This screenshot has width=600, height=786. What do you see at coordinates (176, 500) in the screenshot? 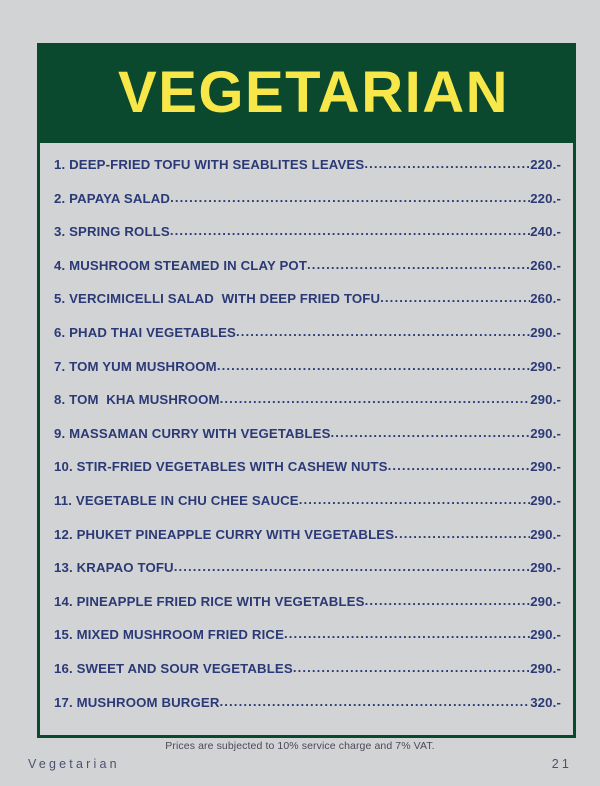
I see `menu-item-name: 11. VEGETABLE IN CHU CHEE SAUCE` at bounding box center [176, 500].